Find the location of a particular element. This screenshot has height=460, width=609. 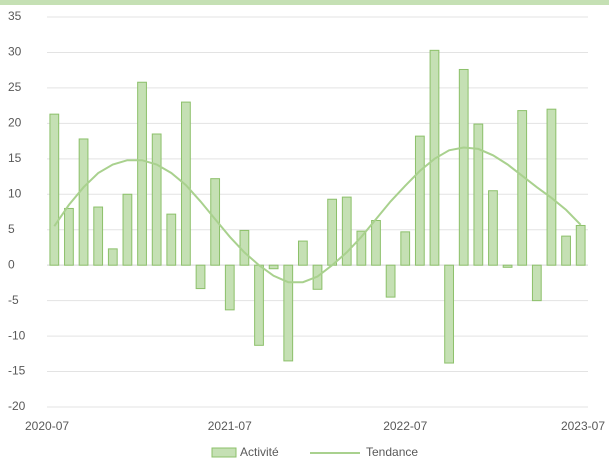

y-tick-label: 30 is located at coordinates (15, 52).